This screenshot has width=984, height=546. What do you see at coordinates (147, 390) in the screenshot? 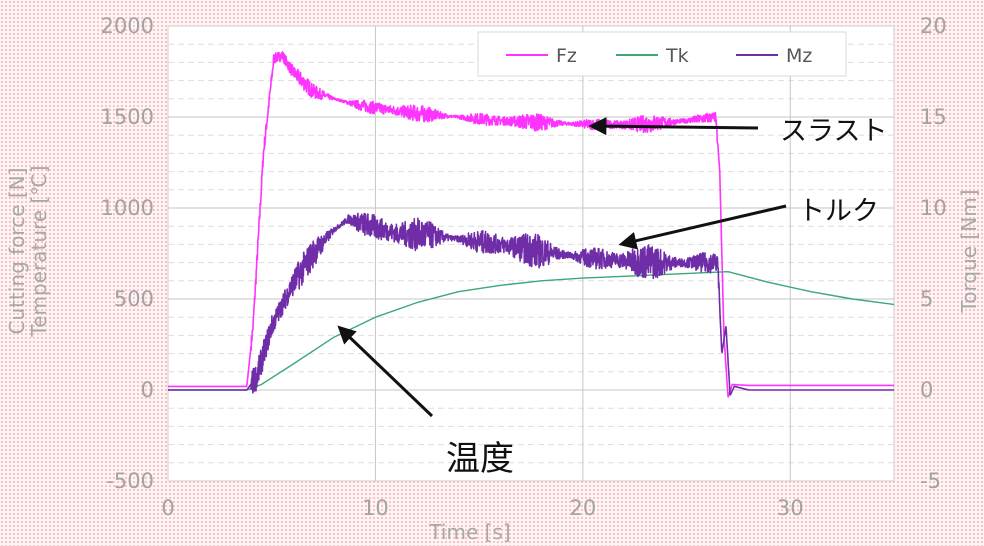
I see `y-left-tick-label: 0` at bounding box center [147, 390].